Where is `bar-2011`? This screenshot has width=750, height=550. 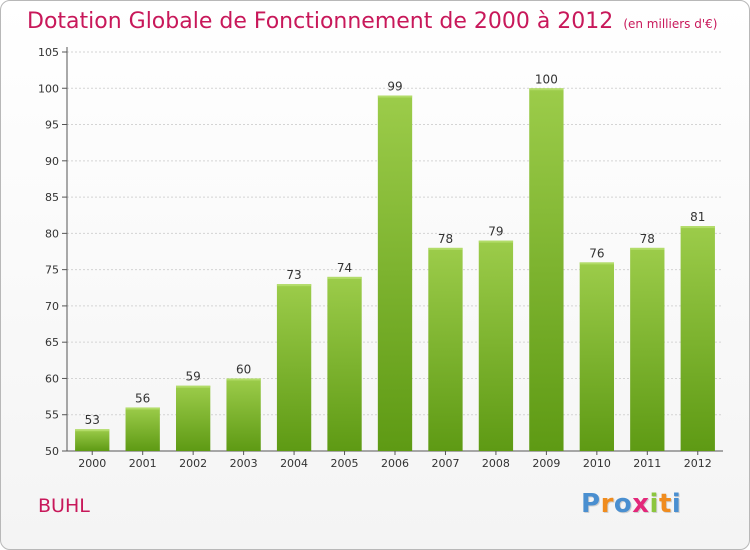 bar-2011 is located at coordinates (647, 349).